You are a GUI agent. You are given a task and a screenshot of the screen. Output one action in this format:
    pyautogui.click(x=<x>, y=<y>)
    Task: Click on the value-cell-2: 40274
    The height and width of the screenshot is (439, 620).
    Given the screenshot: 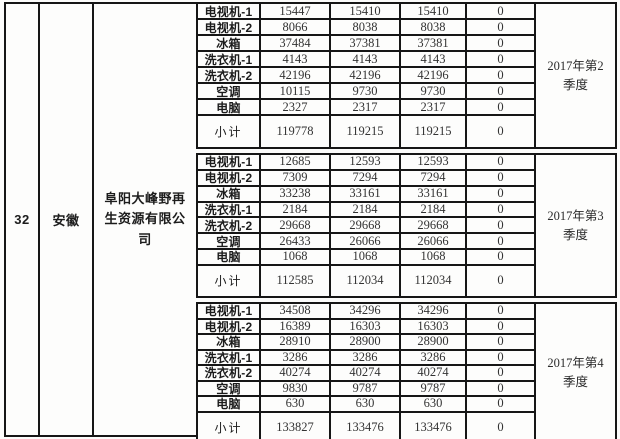 What is the action you would take?
    pyautogui.click(x=366, y=374)
    